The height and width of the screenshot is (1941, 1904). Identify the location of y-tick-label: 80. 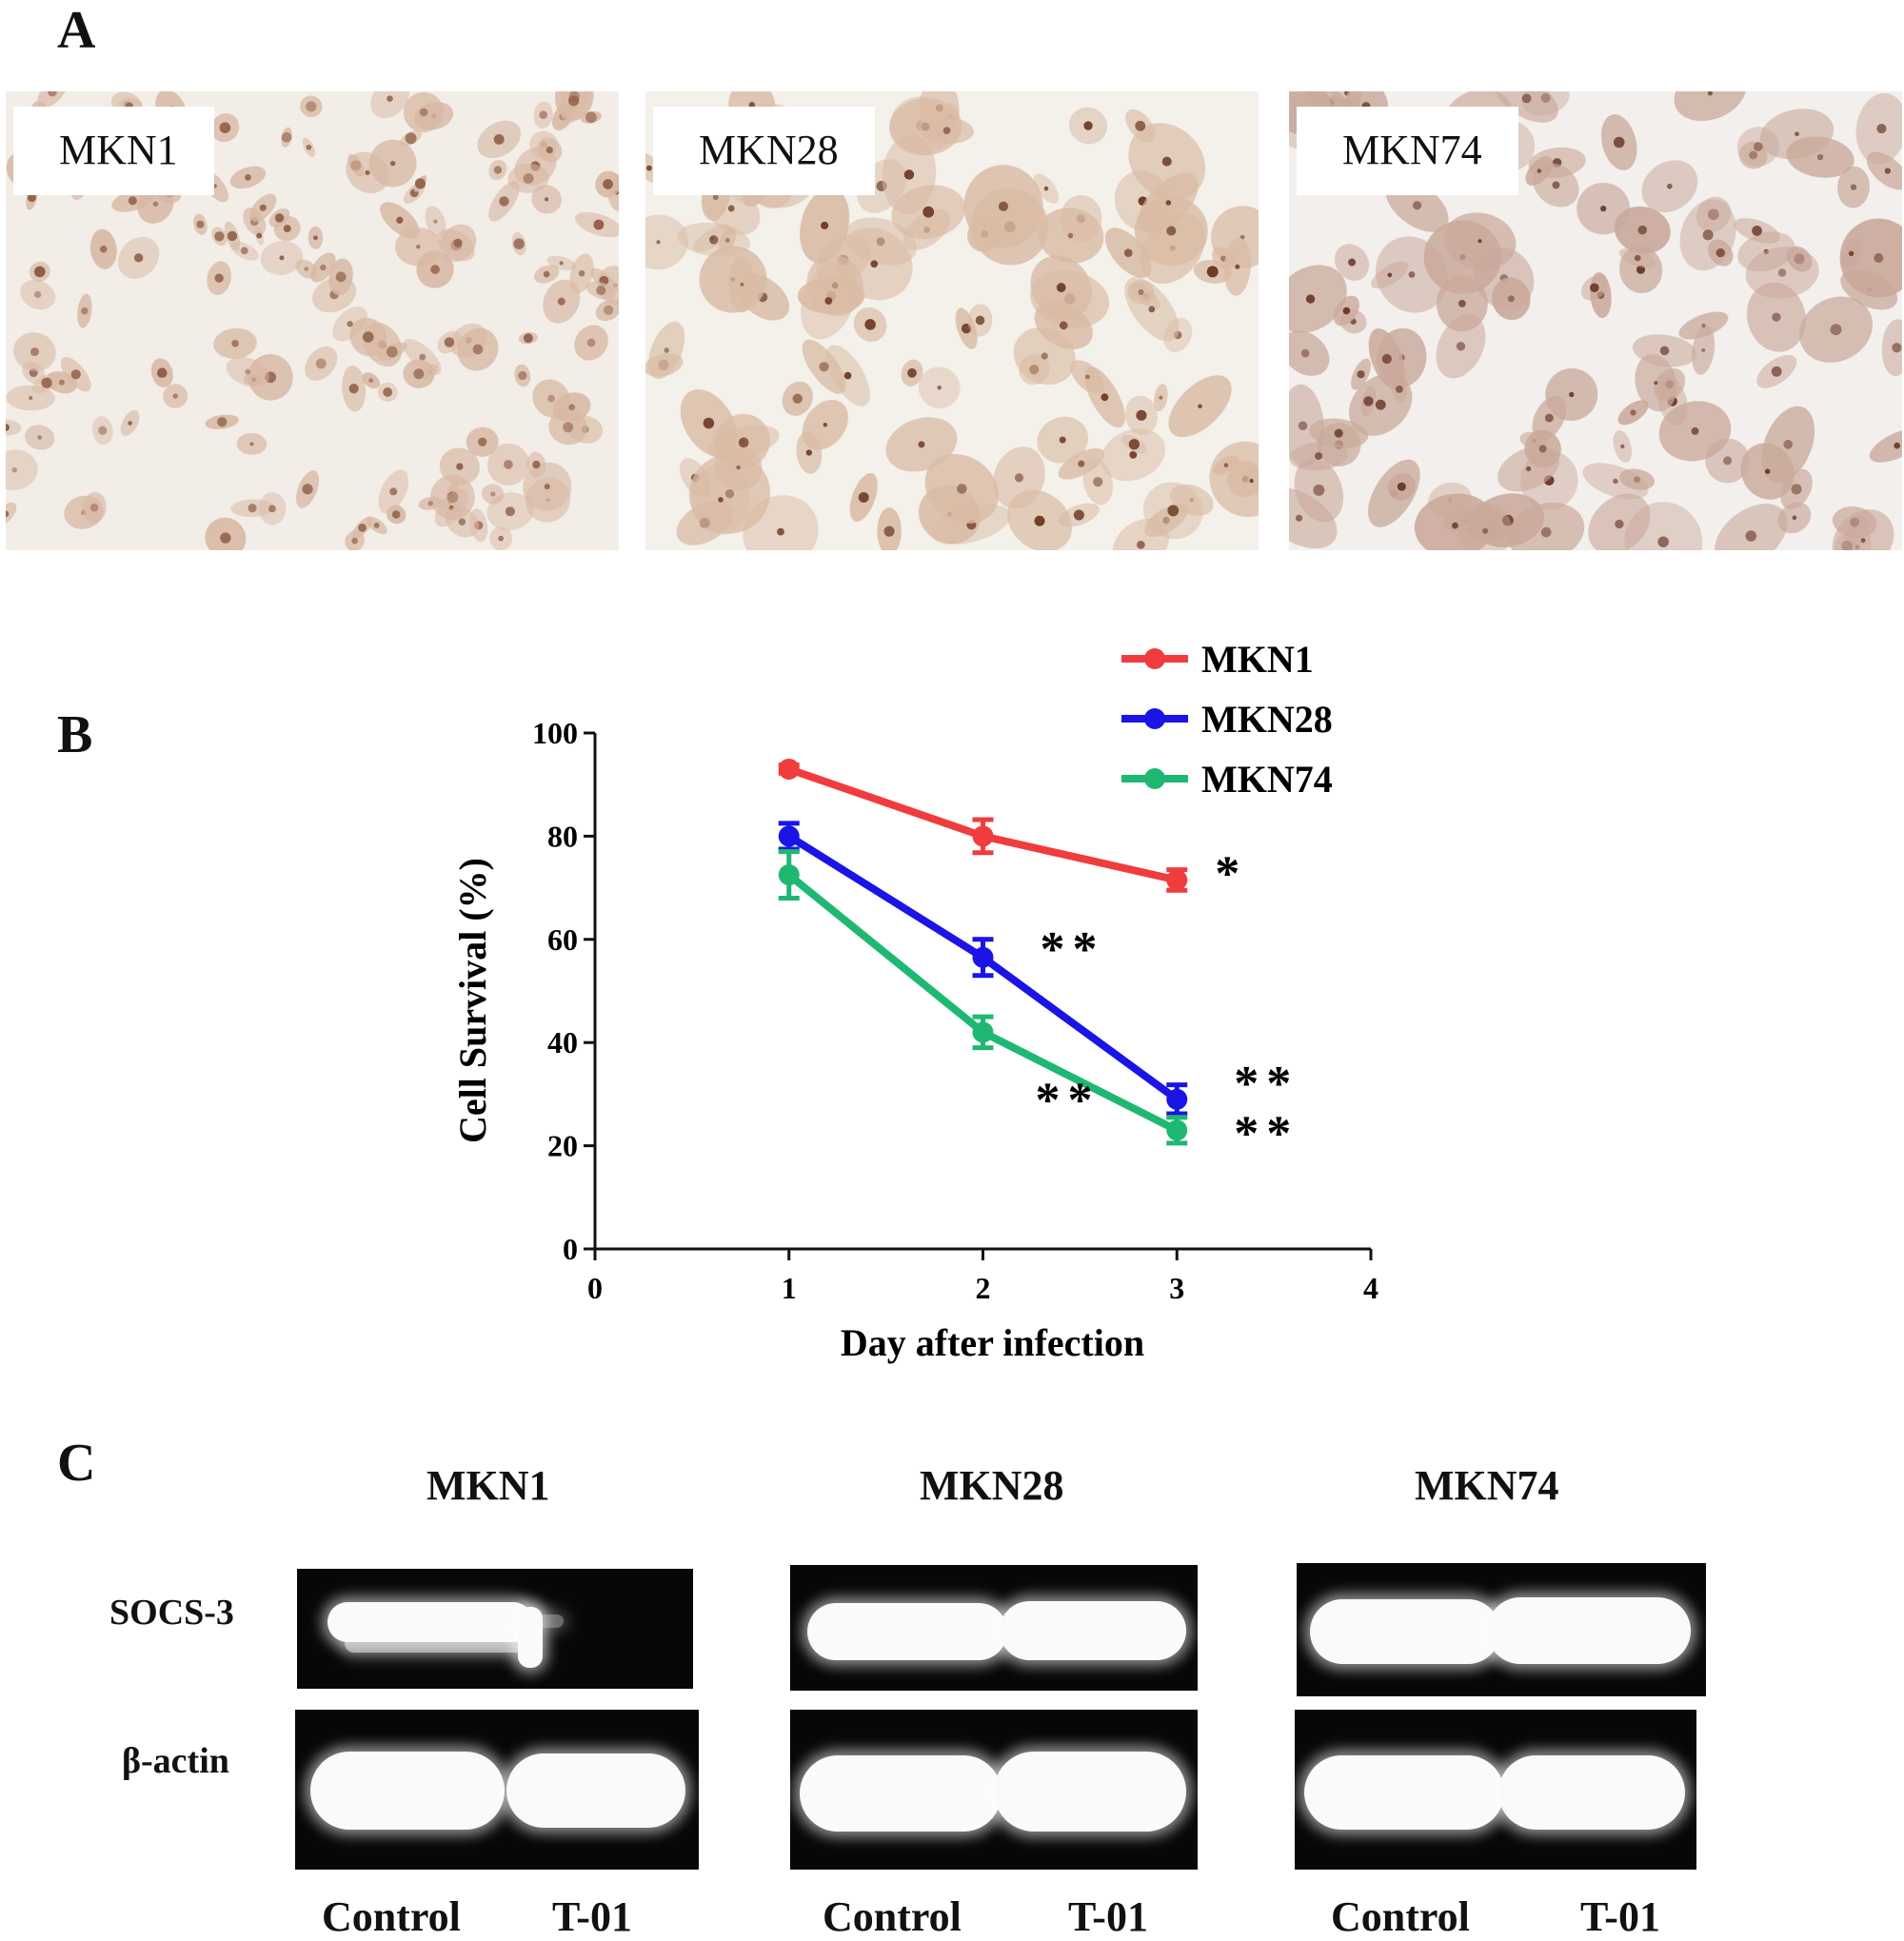
(562, 836).